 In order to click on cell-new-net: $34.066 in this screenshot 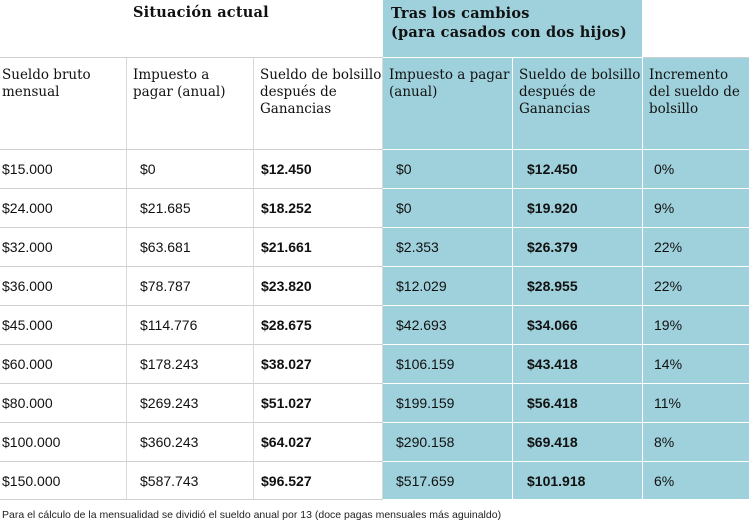, I will do `click(578, 325)`.